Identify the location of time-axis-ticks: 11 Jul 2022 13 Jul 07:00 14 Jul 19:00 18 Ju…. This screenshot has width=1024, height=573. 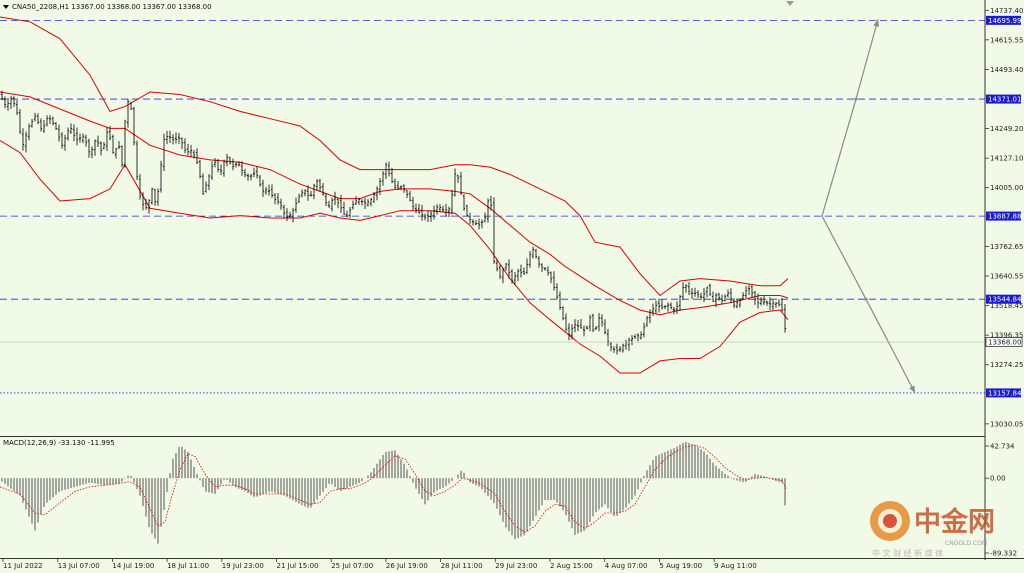
(379, 564).